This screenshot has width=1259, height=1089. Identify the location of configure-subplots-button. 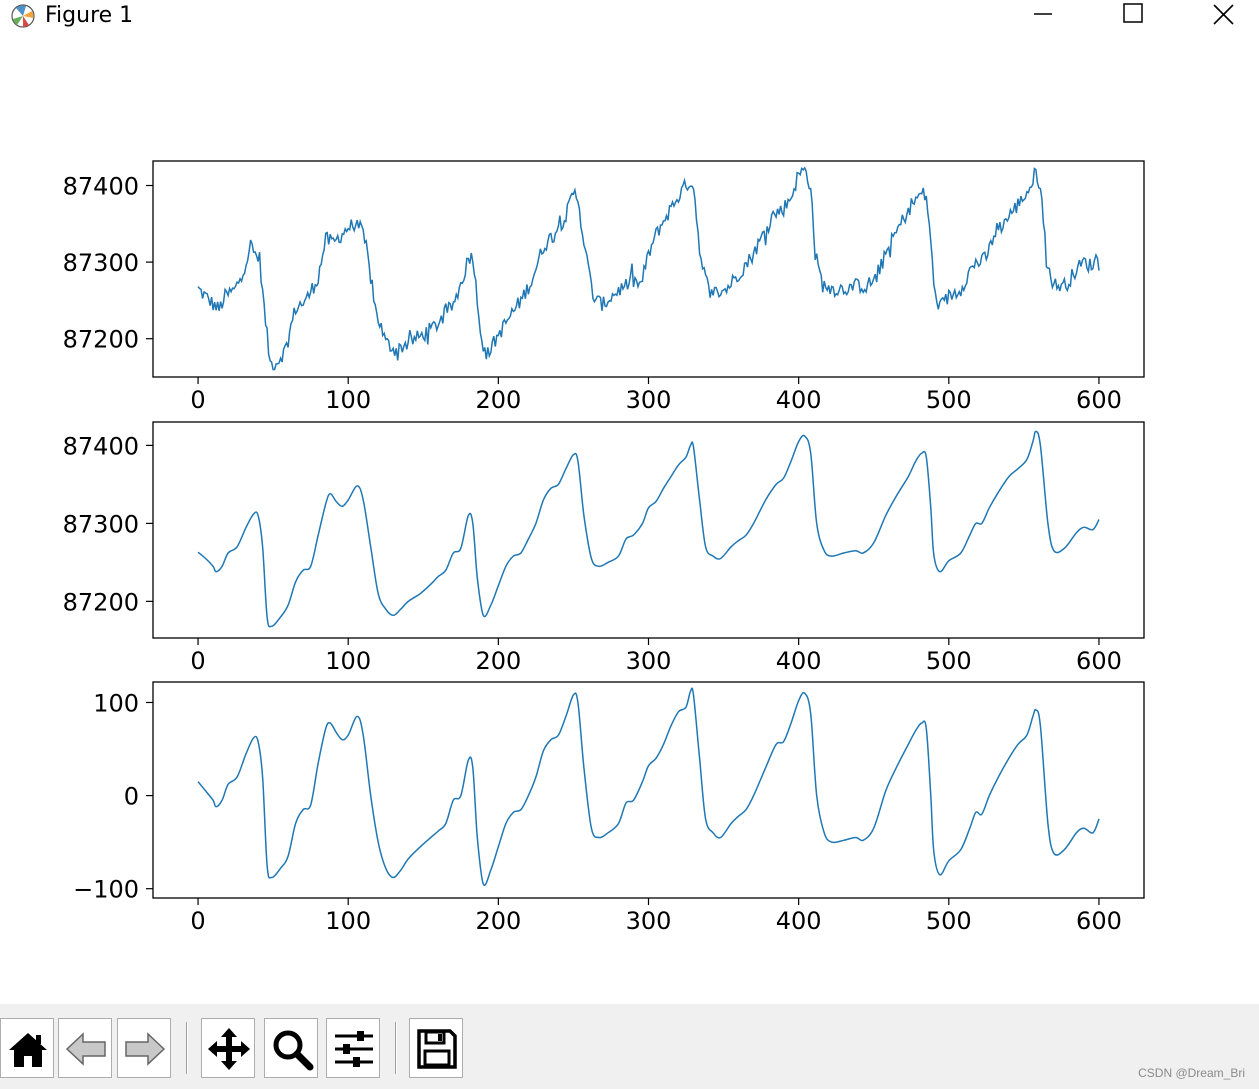
(353, 1048).